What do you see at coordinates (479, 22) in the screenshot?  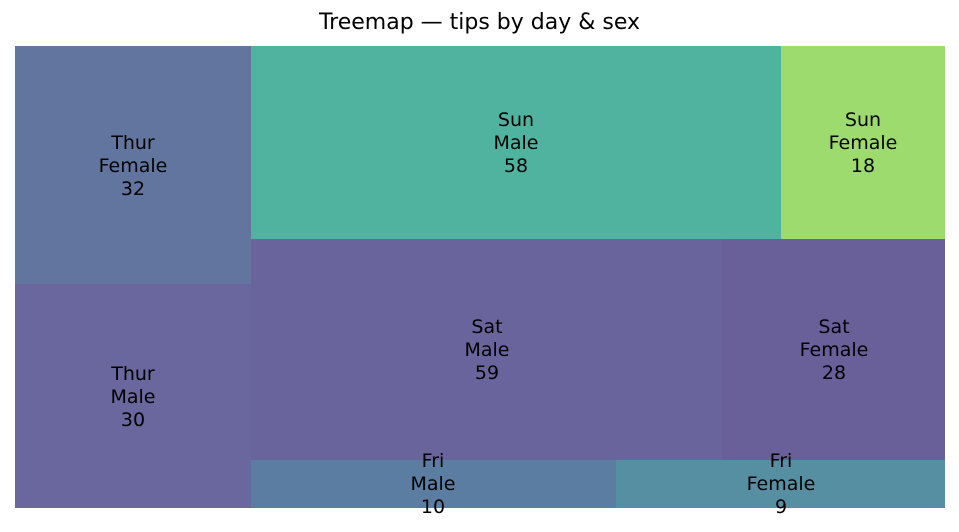 I see `chart-title: Treemap — tips by day & sex` at bounding box center [479, 22].